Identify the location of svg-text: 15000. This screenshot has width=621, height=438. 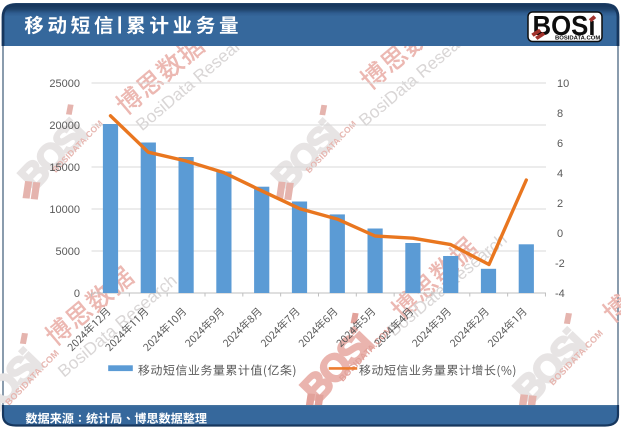
(64, 168).